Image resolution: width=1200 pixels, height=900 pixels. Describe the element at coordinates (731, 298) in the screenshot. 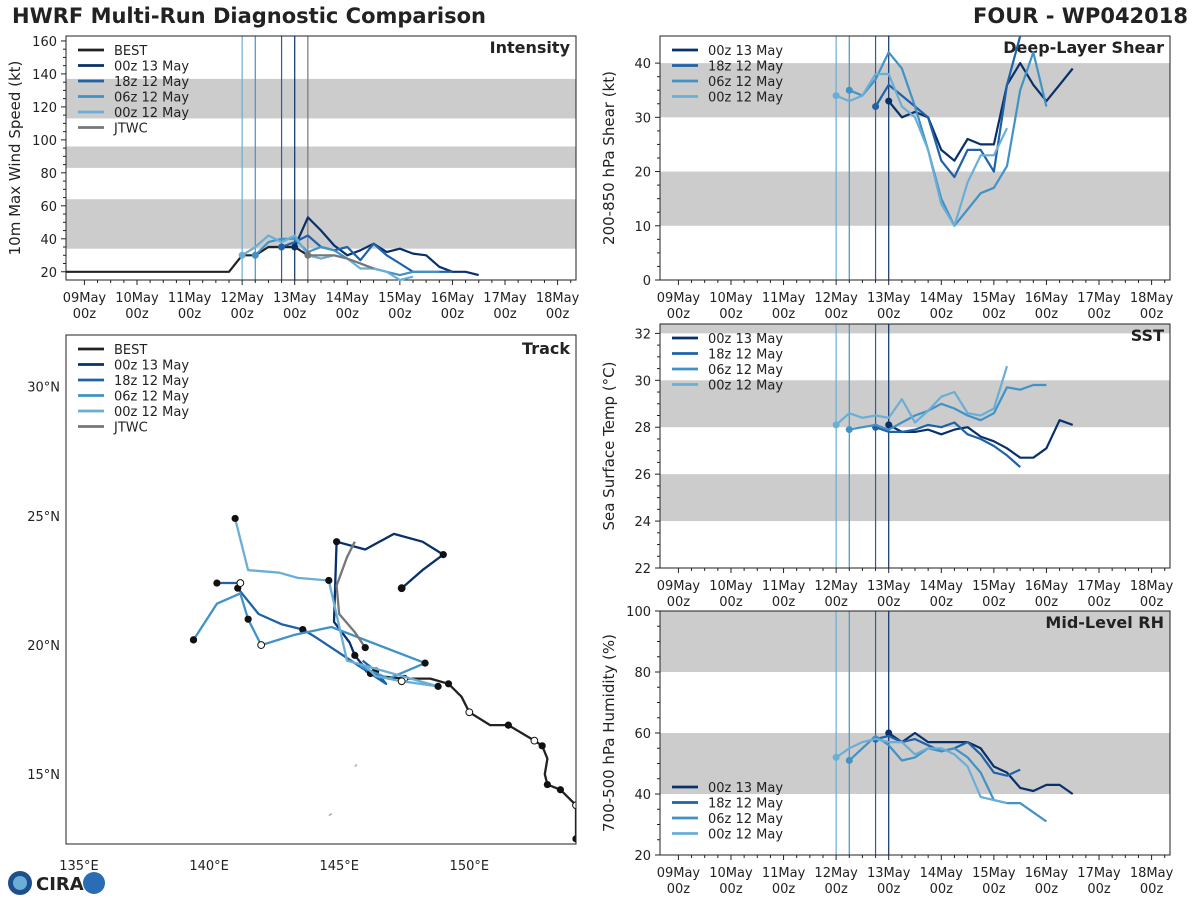

I see `shear-xtick-label-day-1: 10May` at that location.